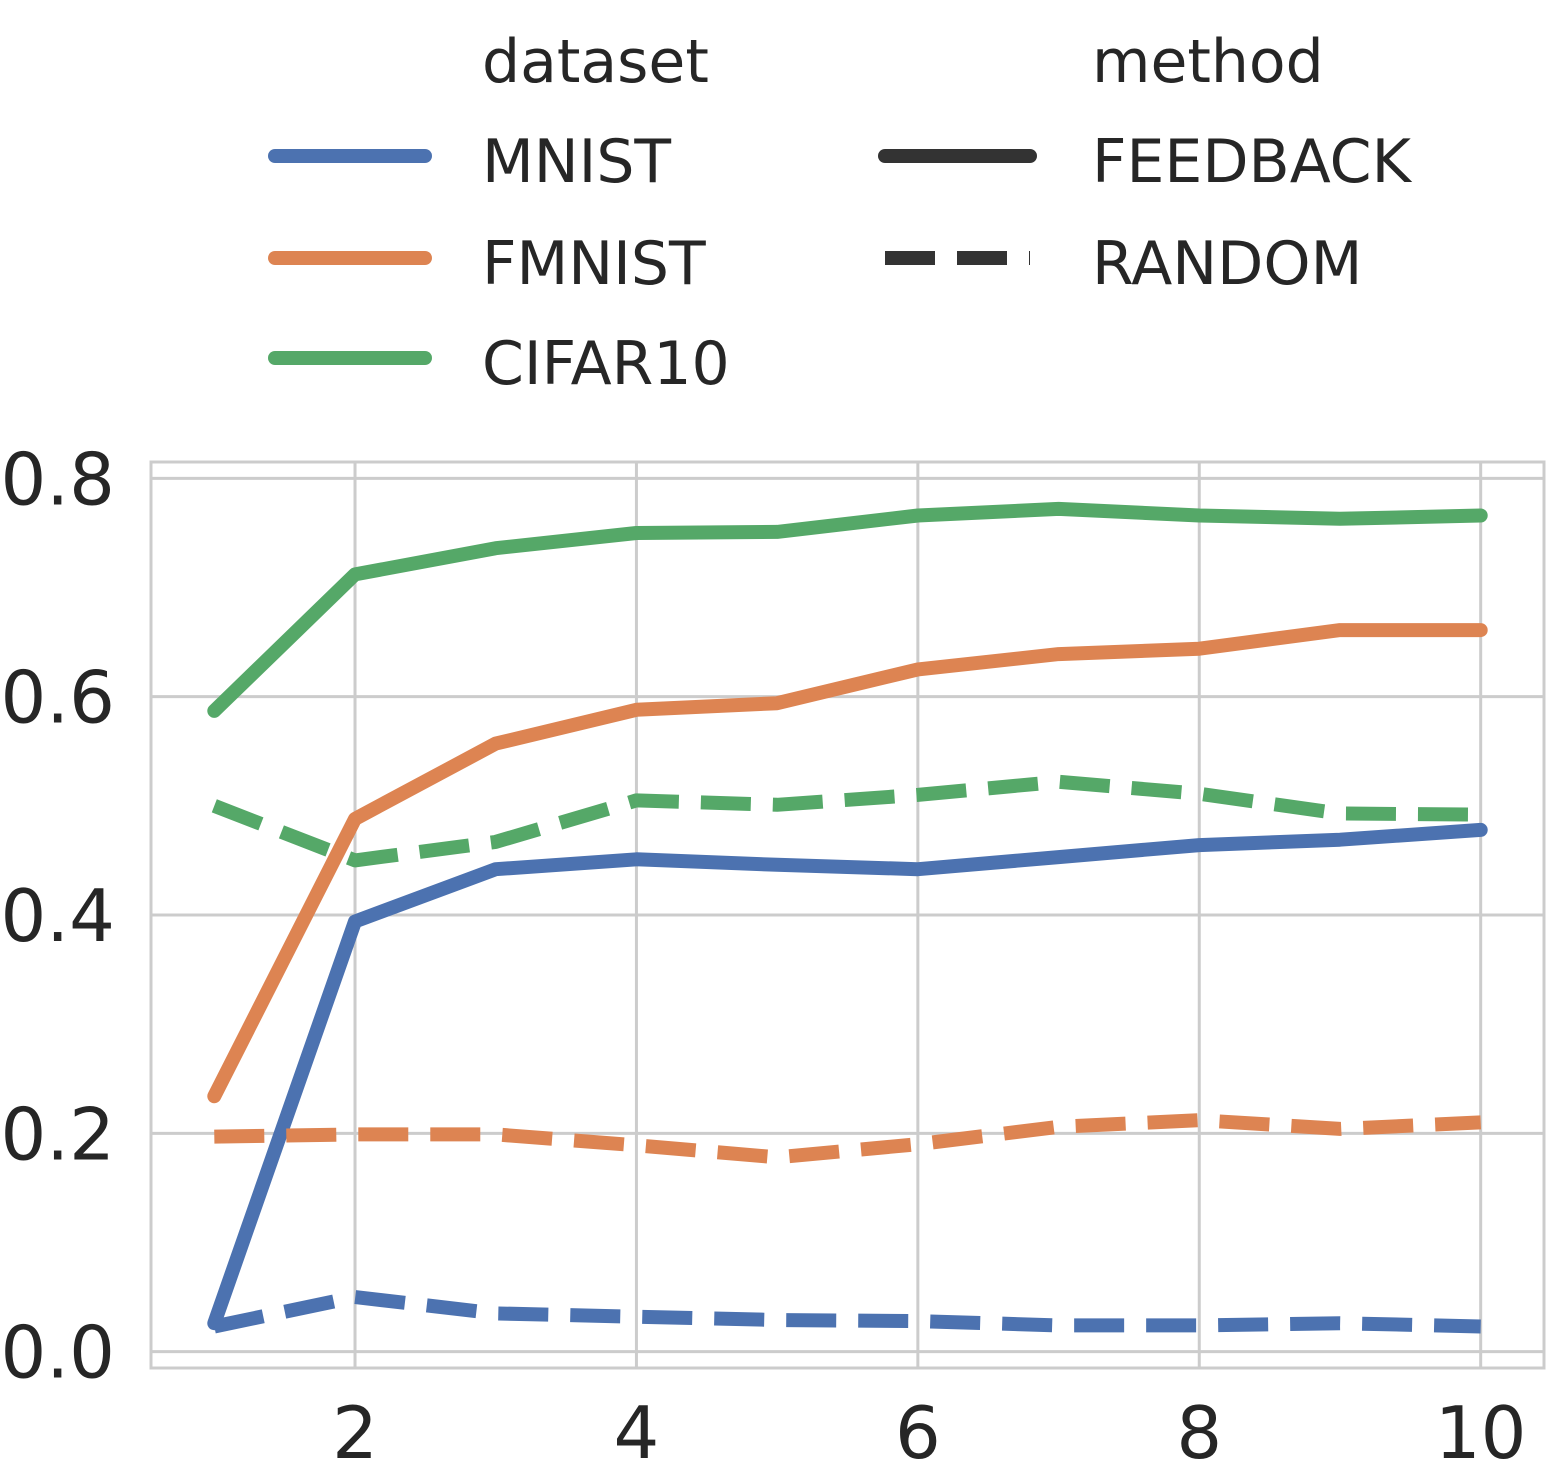  I want to click on legend-item-fmnist: FMNIST, so click(487, 264).